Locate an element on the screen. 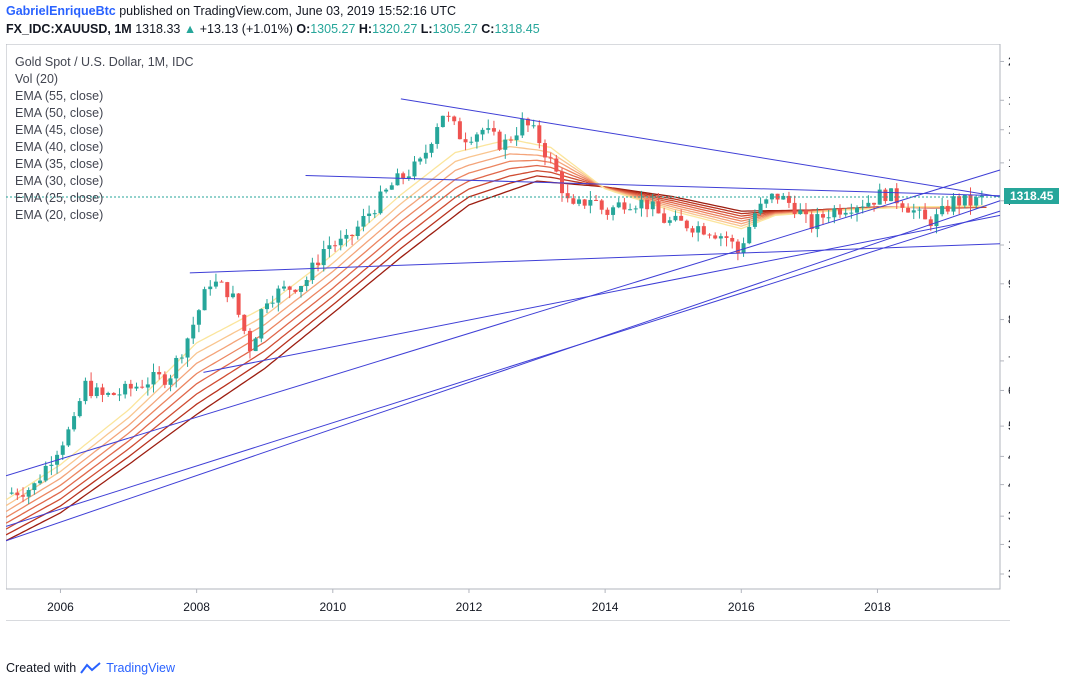 The width and height of the screenshot is (1073, 687). legend-item: EMA (45, close) is located at coordinates (59, 130).